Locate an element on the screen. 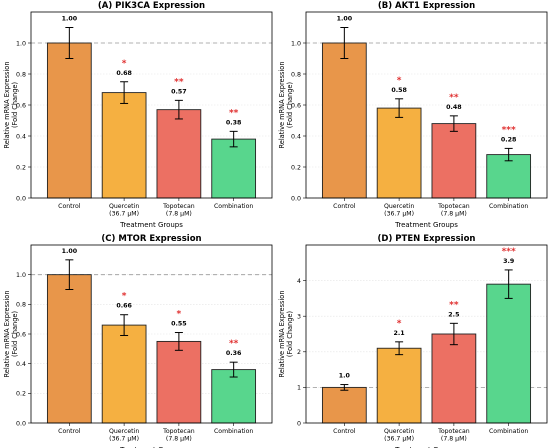  chart-title: (C) MTOR Expression is located at coordinates (151, 239).